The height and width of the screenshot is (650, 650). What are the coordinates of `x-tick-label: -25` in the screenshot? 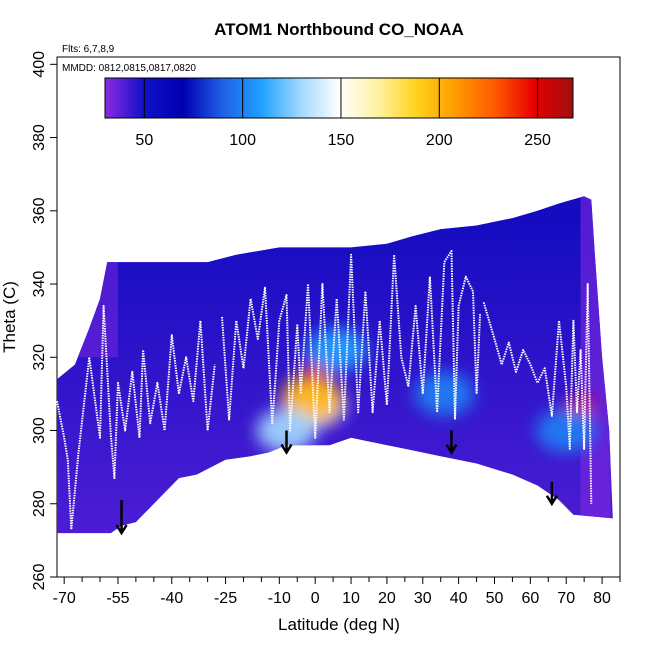 It's located at (225, 598).